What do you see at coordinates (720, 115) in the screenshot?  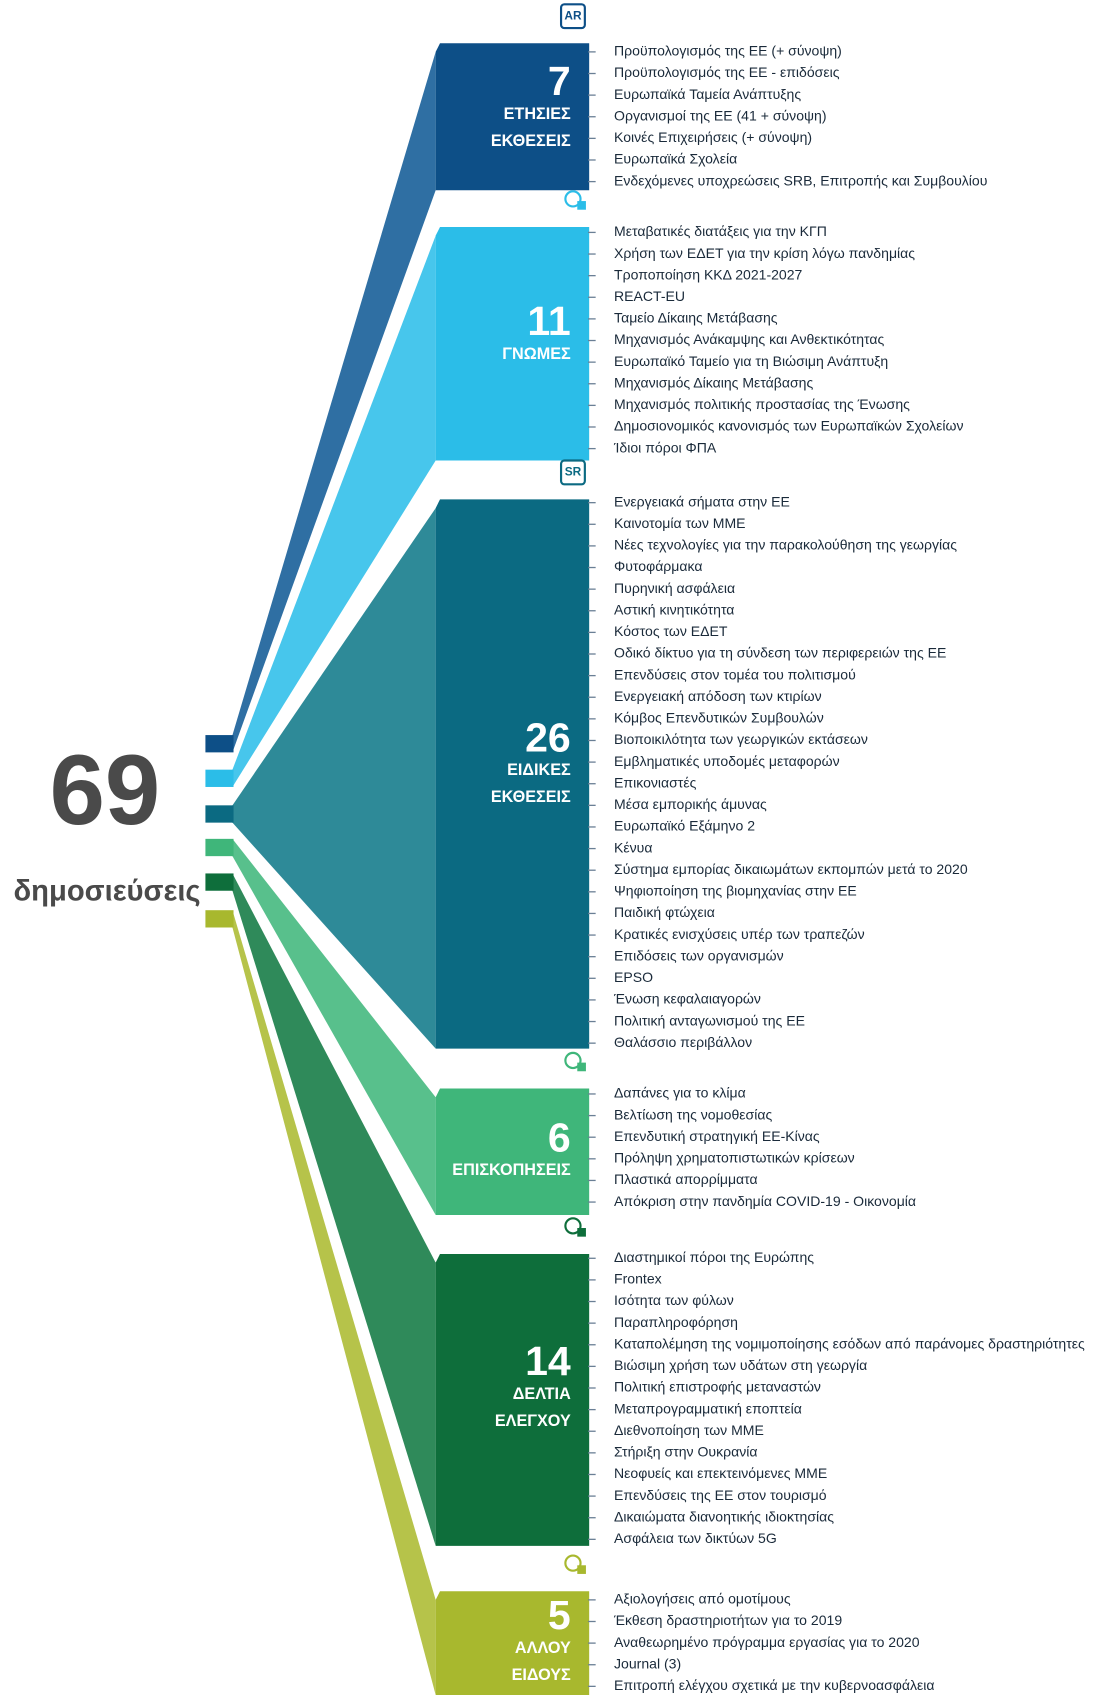 I see `item: Οργανισμοί της ΕΕ (41 + σύνοψη)` at bounding box center [720, 115].